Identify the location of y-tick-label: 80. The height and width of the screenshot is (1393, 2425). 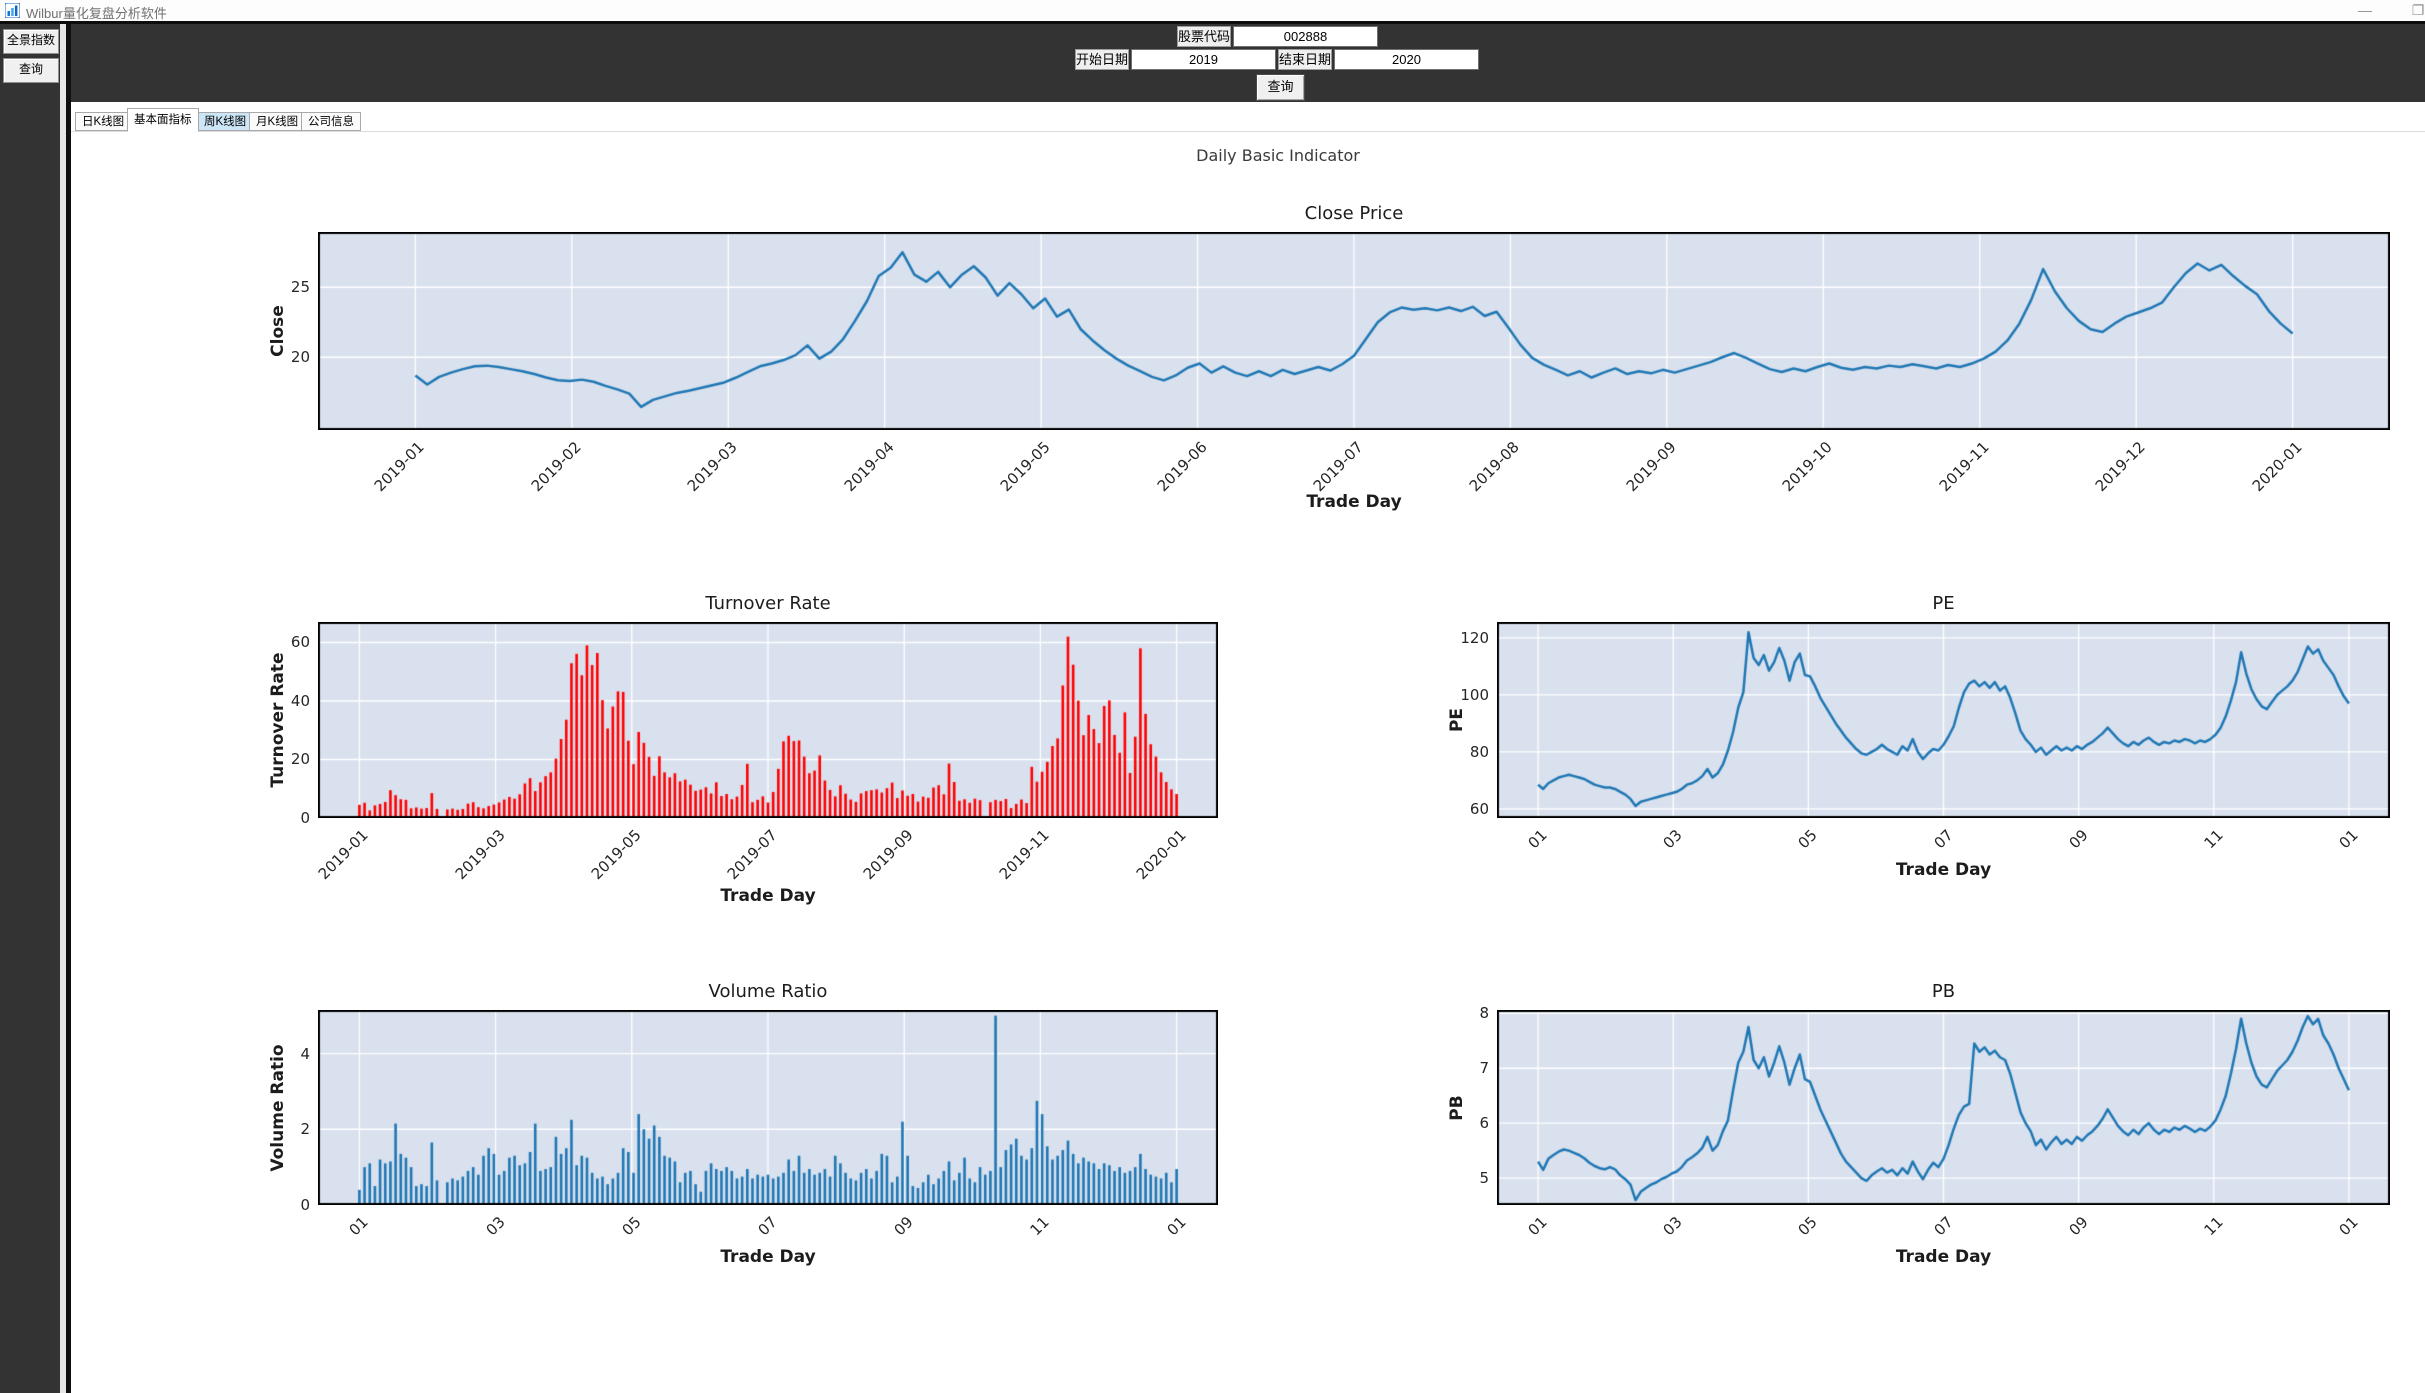
(1479, 751).